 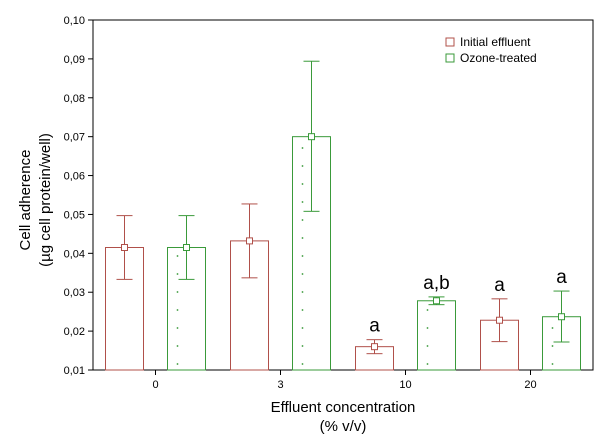 What do you see at coordinates (495, 42) in the screenshot?
I see `legend-label-initial: Initial effluent` at bounding box center [495, 42].